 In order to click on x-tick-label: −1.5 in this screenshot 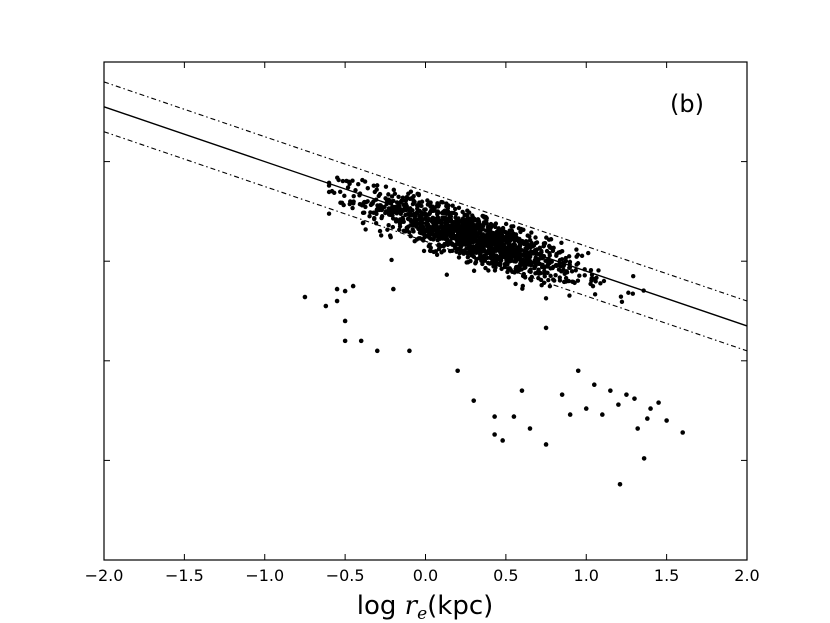, I will do `click(184, 575)`.